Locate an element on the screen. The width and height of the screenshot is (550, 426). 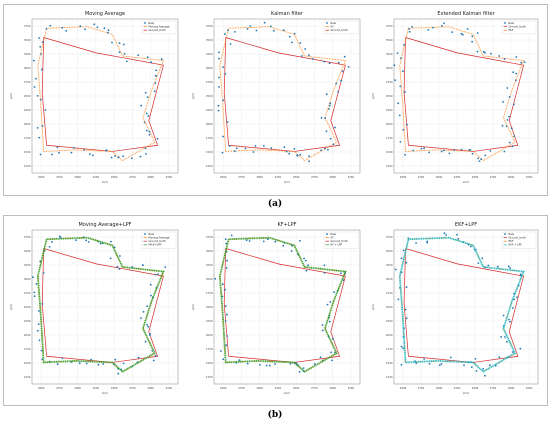
x-tick-label: 2750 is located at coordinates (59, 177).